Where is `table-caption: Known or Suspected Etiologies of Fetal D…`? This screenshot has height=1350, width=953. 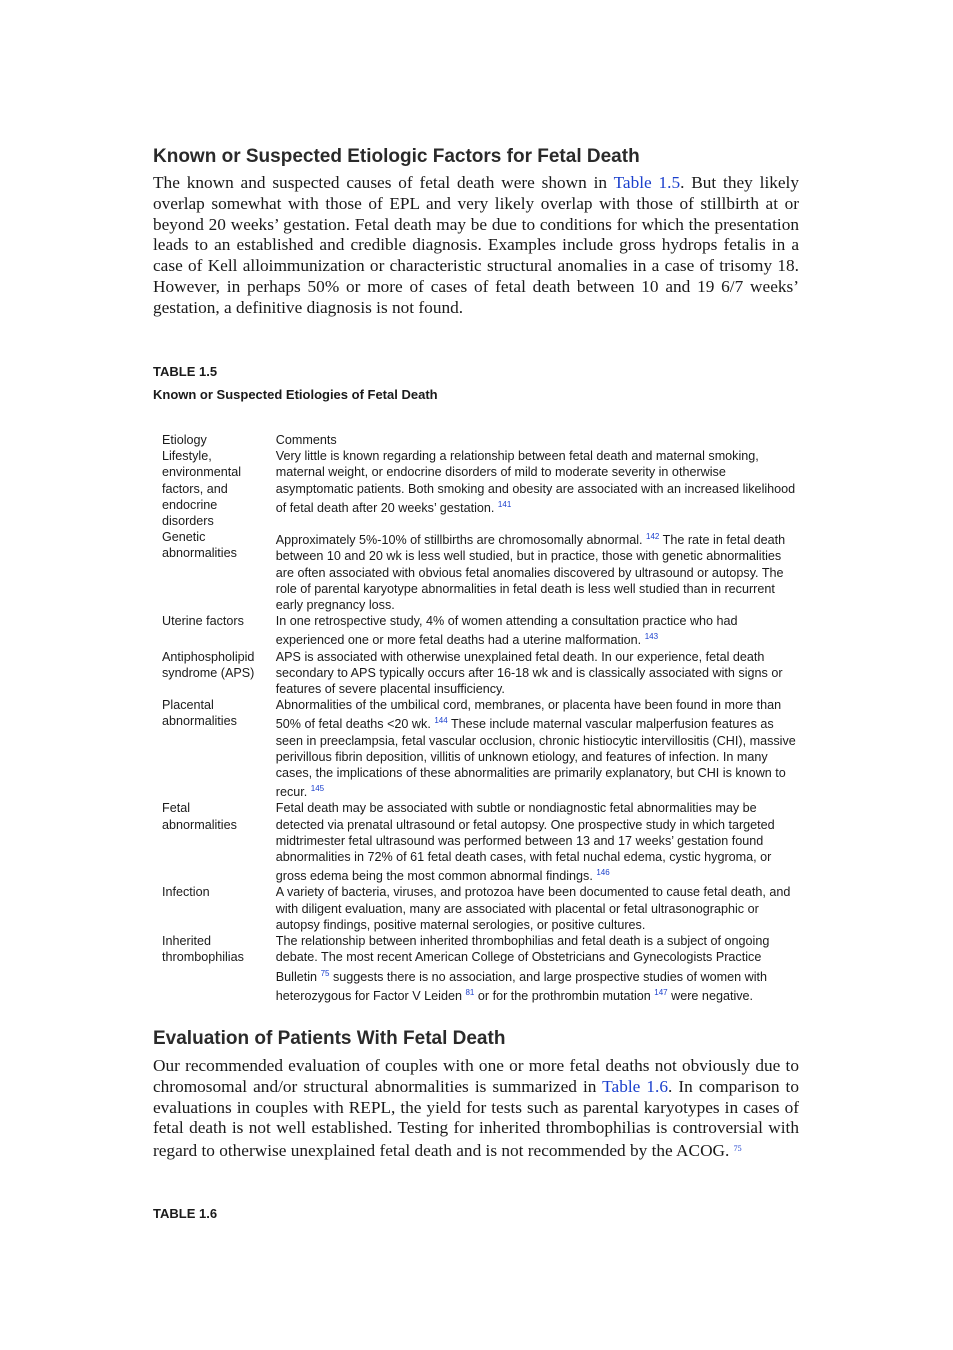
table-caption: Known or Suspected Etiologies of Fetal D… is located at coordinates (295, 394).